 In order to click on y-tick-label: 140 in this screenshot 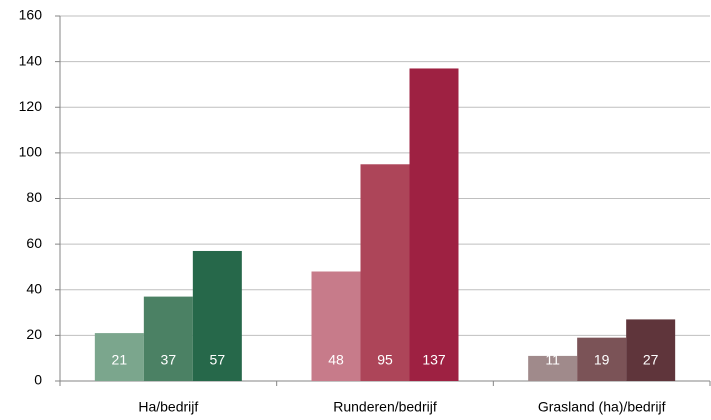, I will do `click(31, 60)`.